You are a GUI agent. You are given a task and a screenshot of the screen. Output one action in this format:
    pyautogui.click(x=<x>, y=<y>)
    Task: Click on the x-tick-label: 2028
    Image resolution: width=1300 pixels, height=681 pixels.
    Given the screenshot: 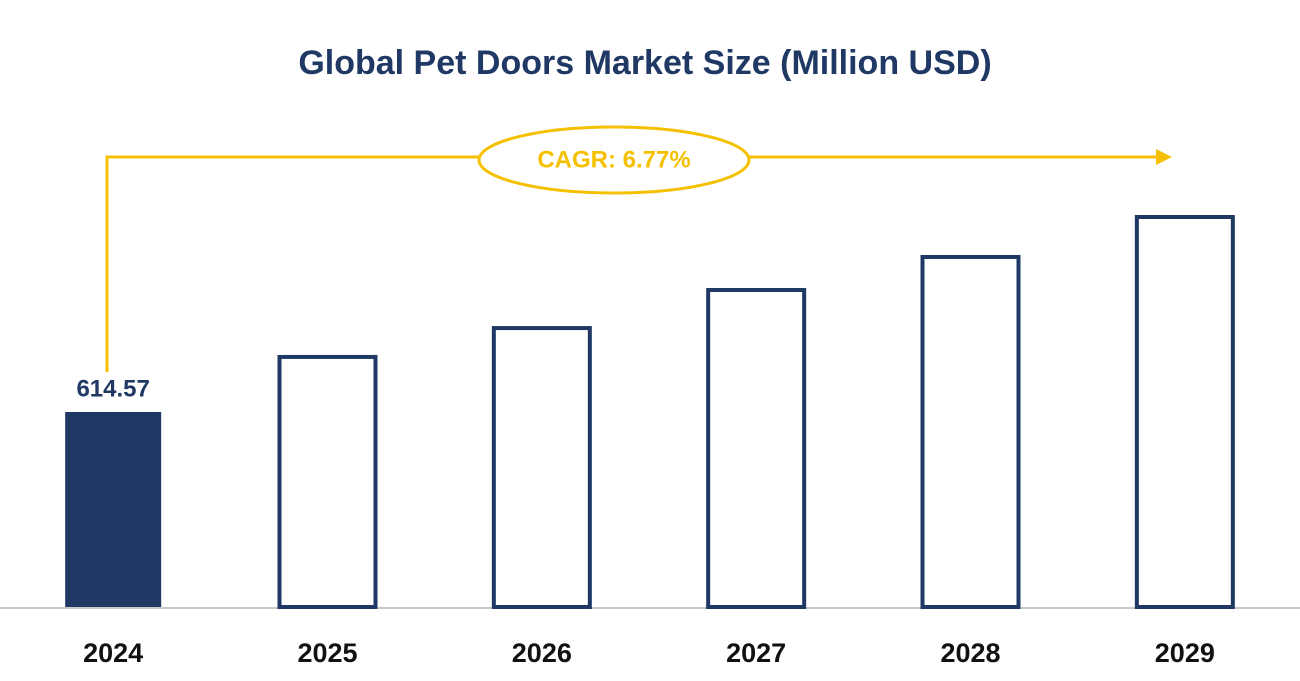 What is the action you would take?
    pyautogui.click(x=970, y=653)
    